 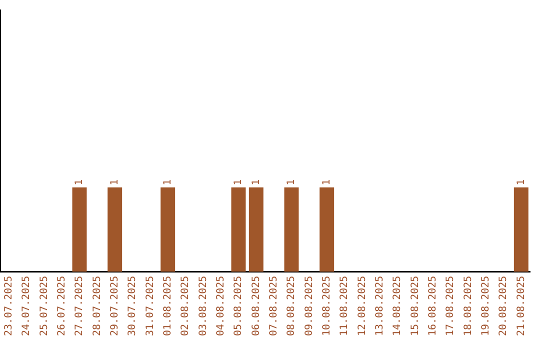 I want to click on x-tick-label: 28.07.2025, so click(x=97, y=306).